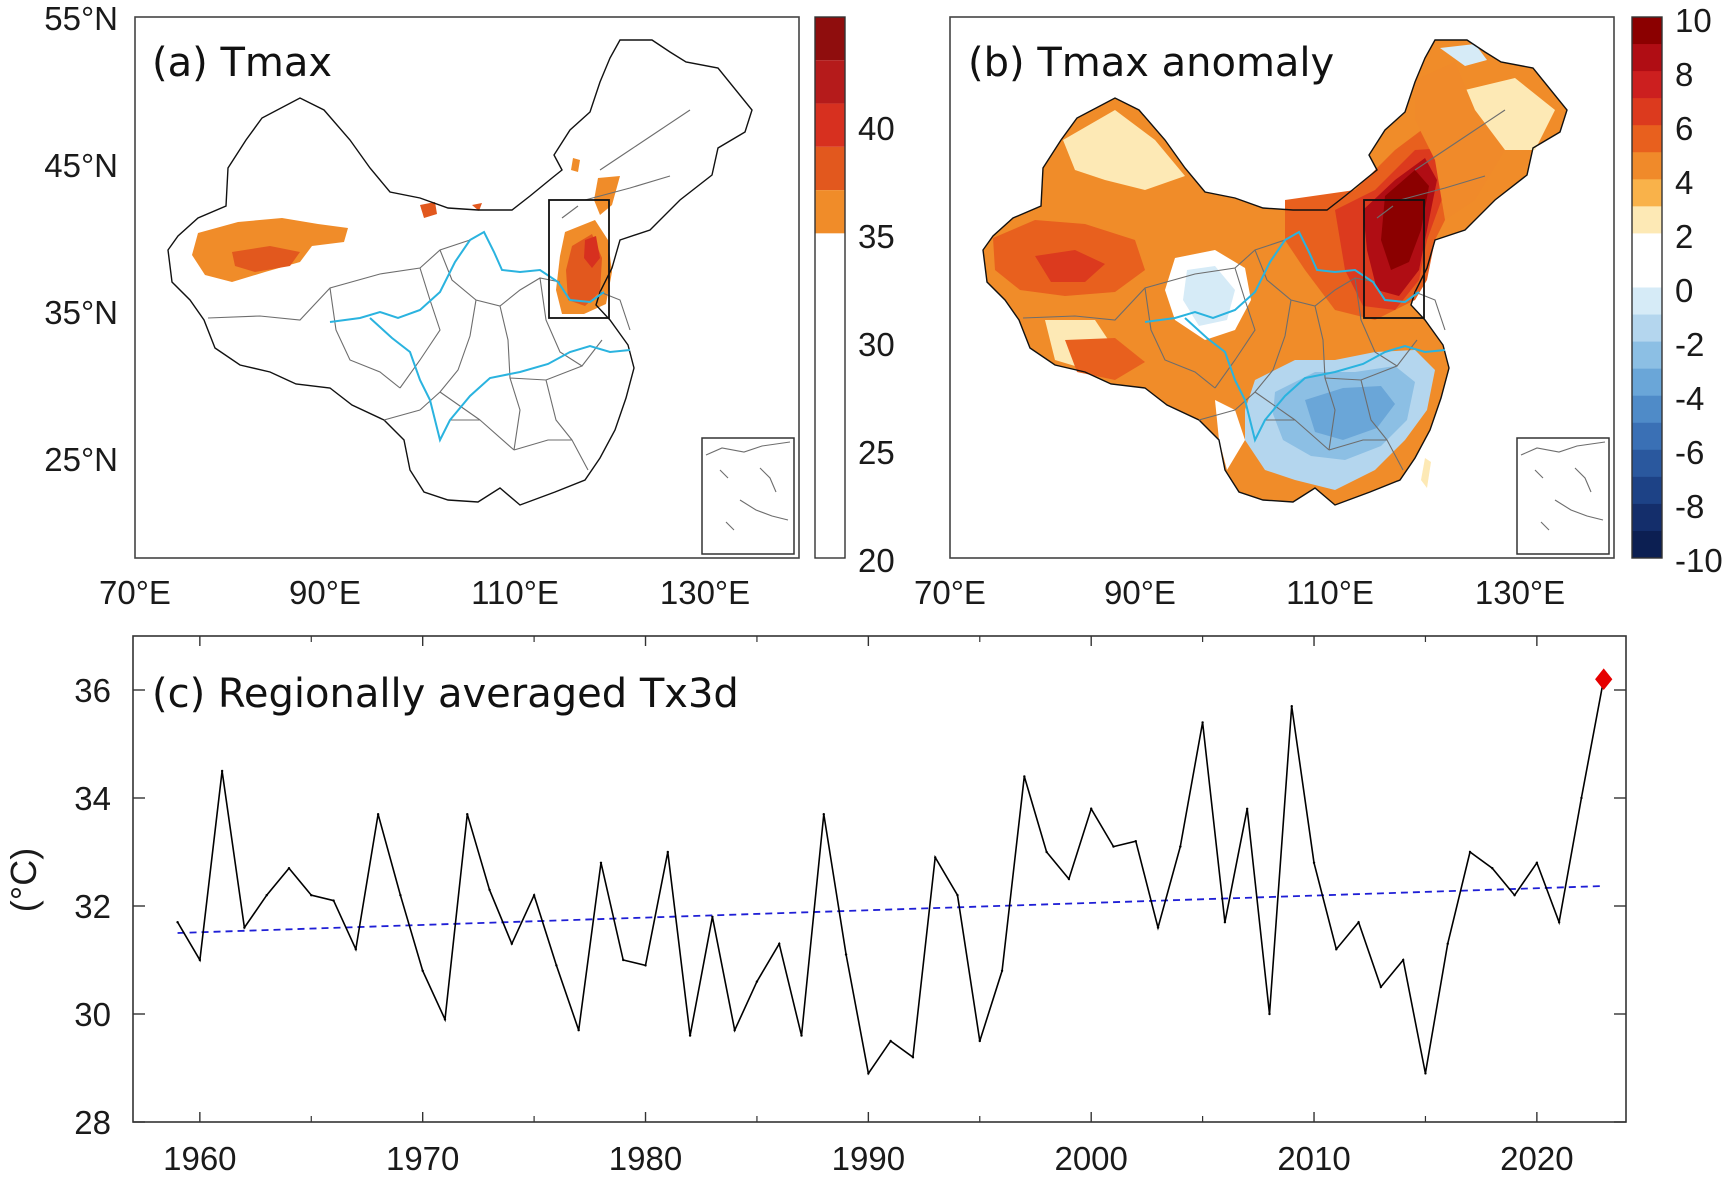  I want to click on colorbar-a-label: 30, so click(876, 344).